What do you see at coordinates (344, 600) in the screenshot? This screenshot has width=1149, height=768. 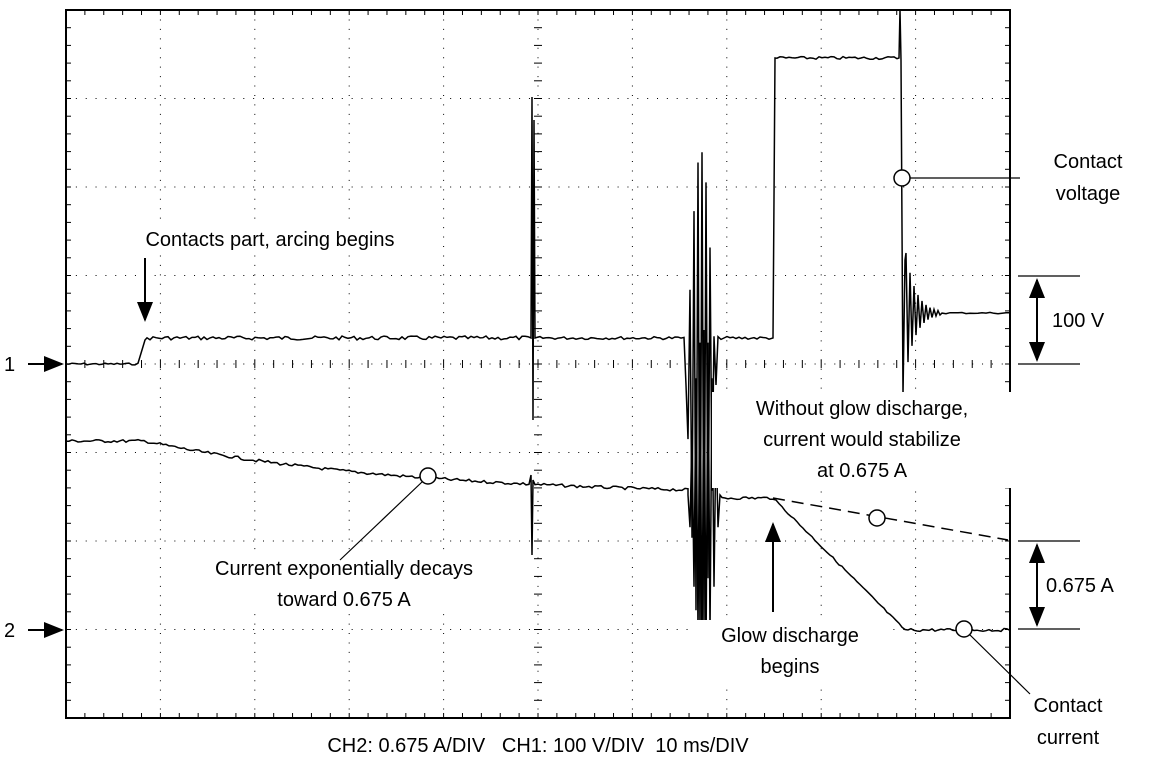 I see `label: toward 0.675 A` at bounding box center [344, 600].